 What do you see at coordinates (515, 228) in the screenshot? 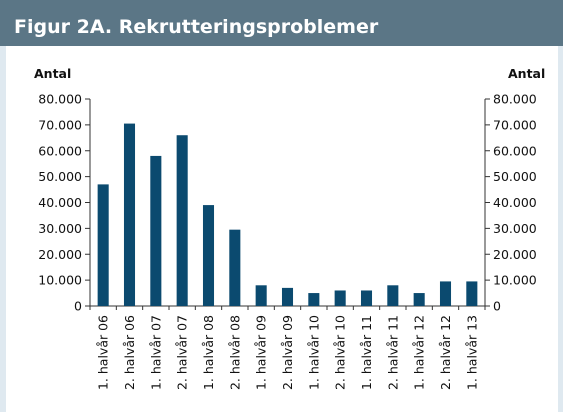
I see `y2-tick-label: 30.000` at bounding box center [515, 228].